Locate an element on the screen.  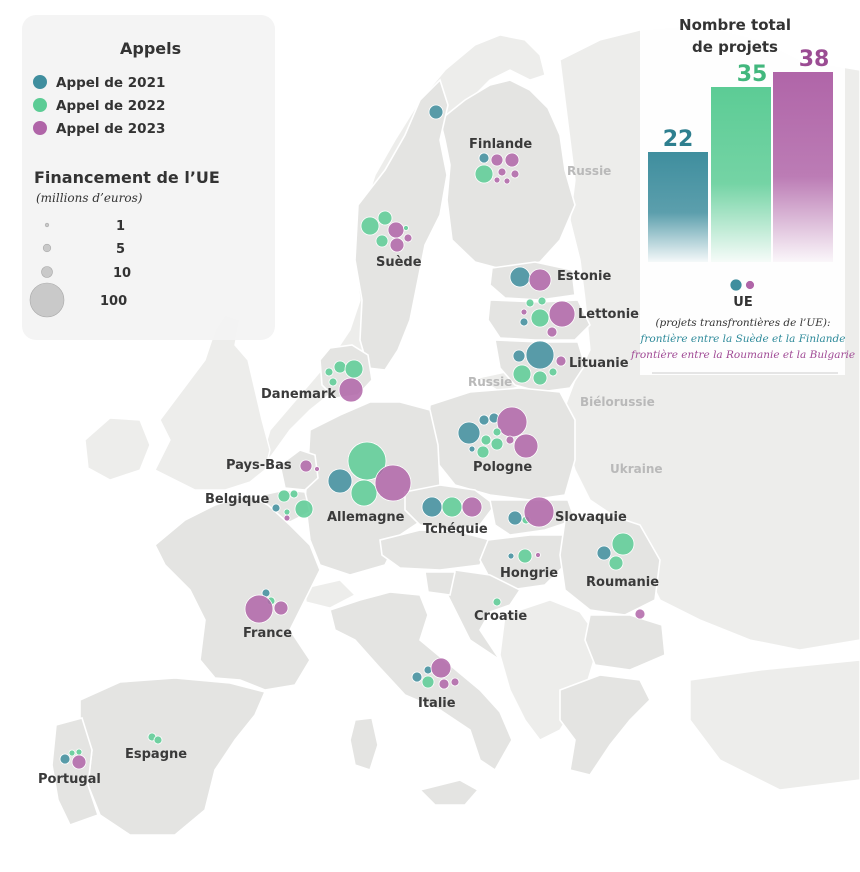
land-grece is located at coordinates (605, 725).